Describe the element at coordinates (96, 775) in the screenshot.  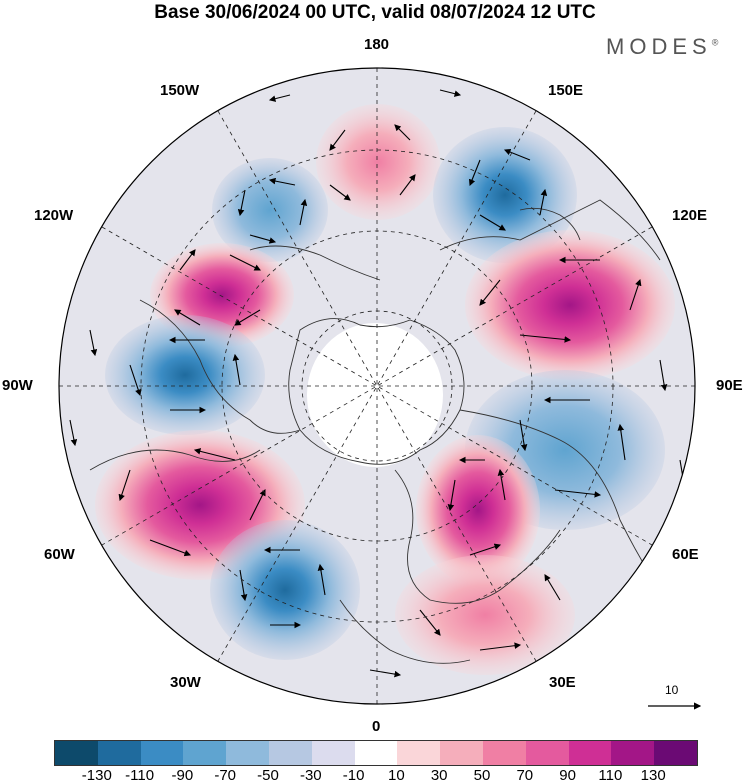
I see `colorbar-tick-label: -130` at that location.